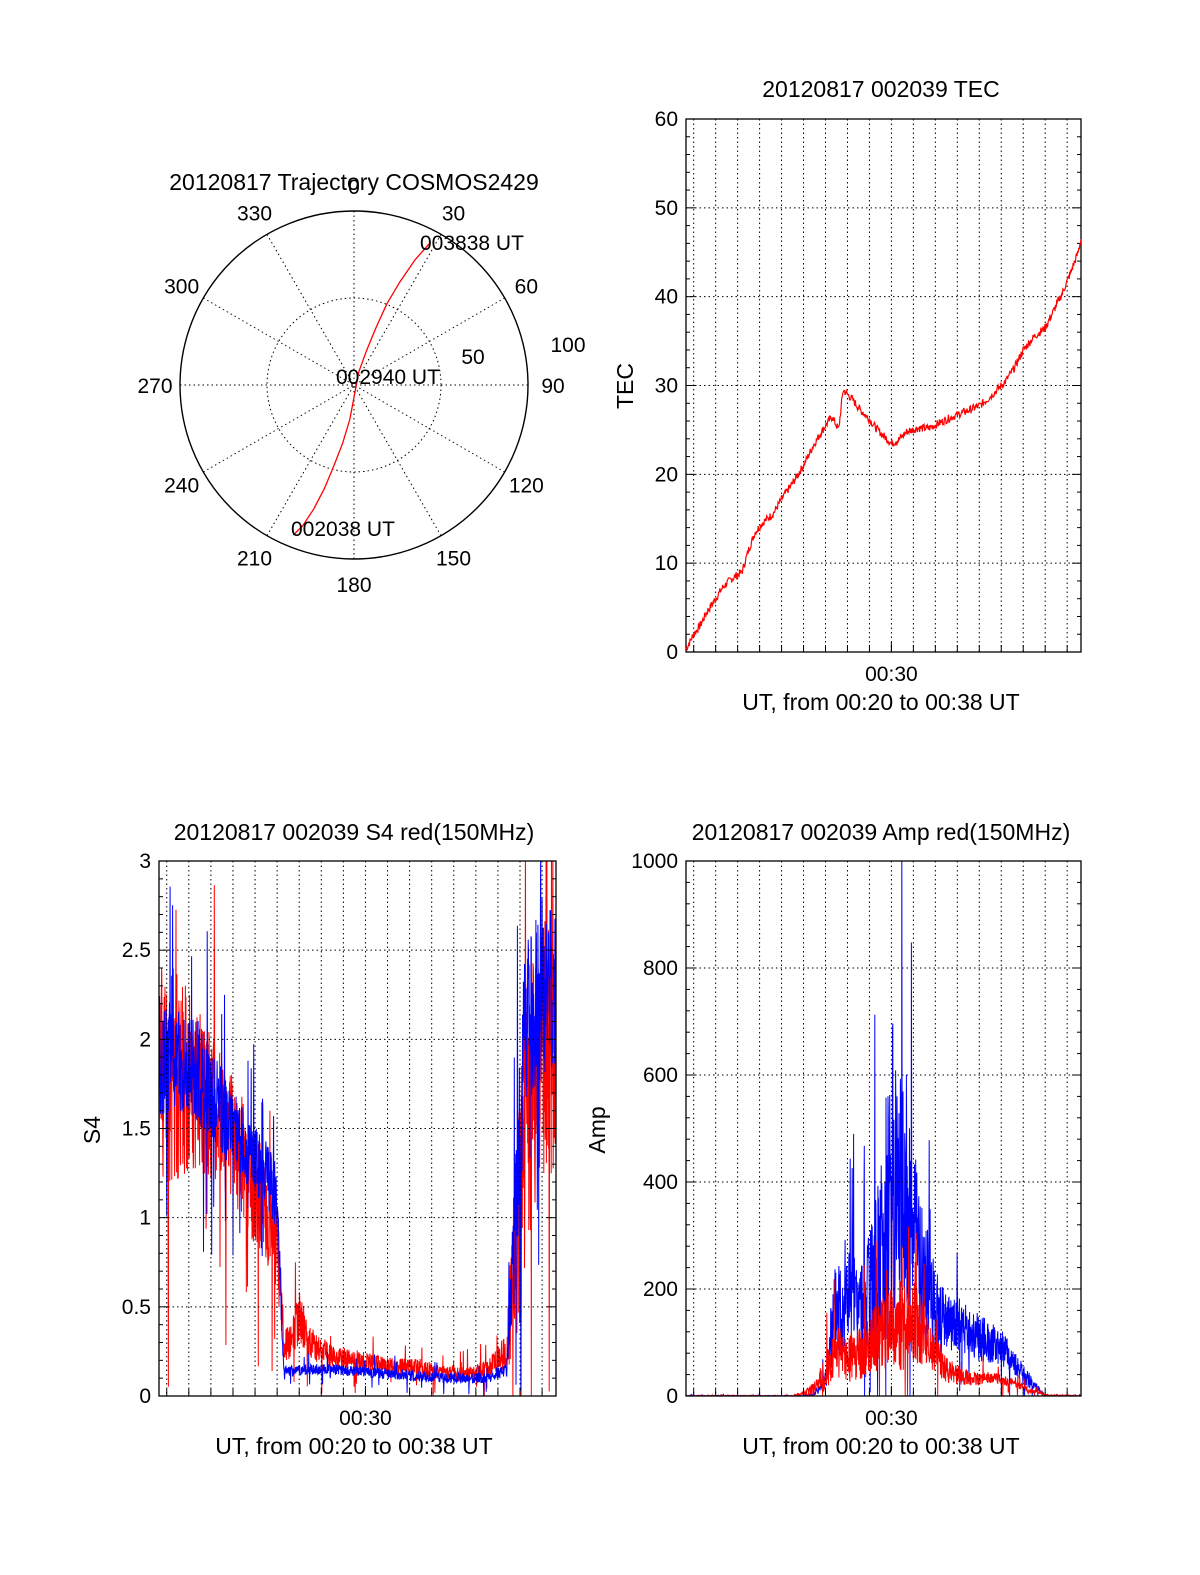 This screenshot has height=1575, width=1200. What do you see at coordinates (365, 1418) in the screenshot?
I see `s4-xtick-label: 00:30` at bounding box center [365, 1418].